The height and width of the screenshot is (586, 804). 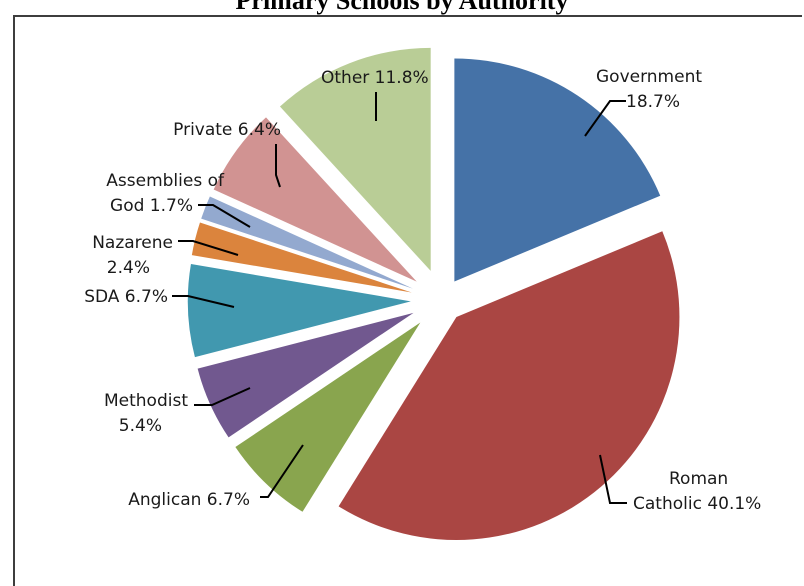 What do you see at coordinates (375, 78) in the screenshot?
I see `slice-label: Other 11.8%` at bounding box center [375, 78].